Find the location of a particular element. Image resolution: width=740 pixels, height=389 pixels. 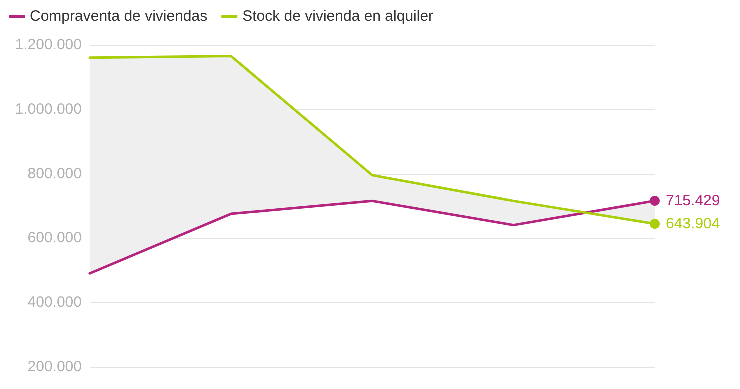

data-label: 715.429 is located at coordinates (693, 201).